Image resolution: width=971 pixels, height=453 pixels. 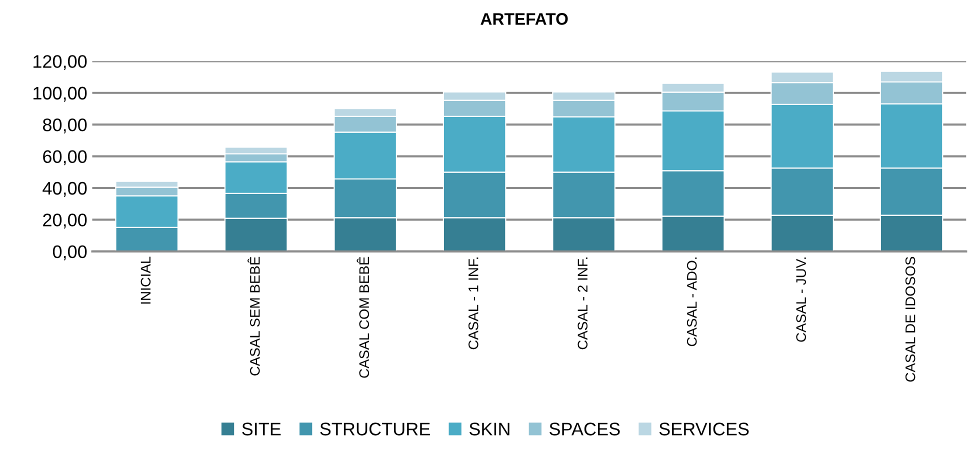 I want to click on x-tick-label: CASAL - JUV., so click(x=801, y=300).